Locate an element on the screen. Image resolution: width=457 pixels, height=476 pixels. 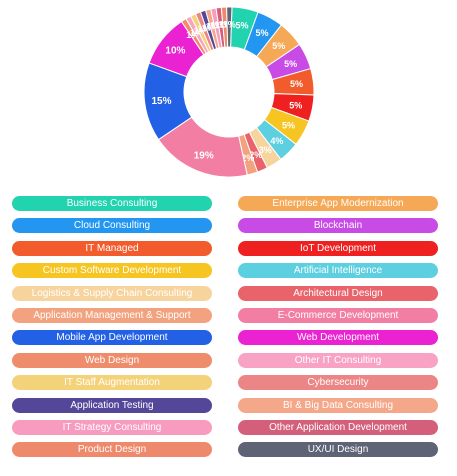
legend-item-cloud-consulting: Cloud Consulting is located at coordinates (112, 226).